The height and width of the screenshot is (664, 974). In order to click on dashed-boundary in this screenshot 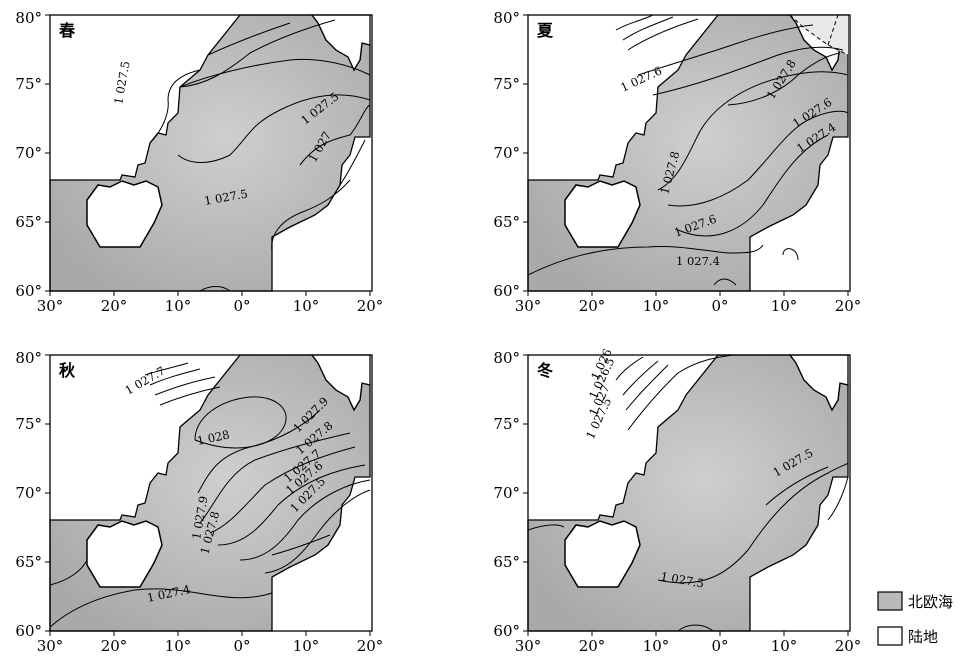, I will do `click(819, 35)`.